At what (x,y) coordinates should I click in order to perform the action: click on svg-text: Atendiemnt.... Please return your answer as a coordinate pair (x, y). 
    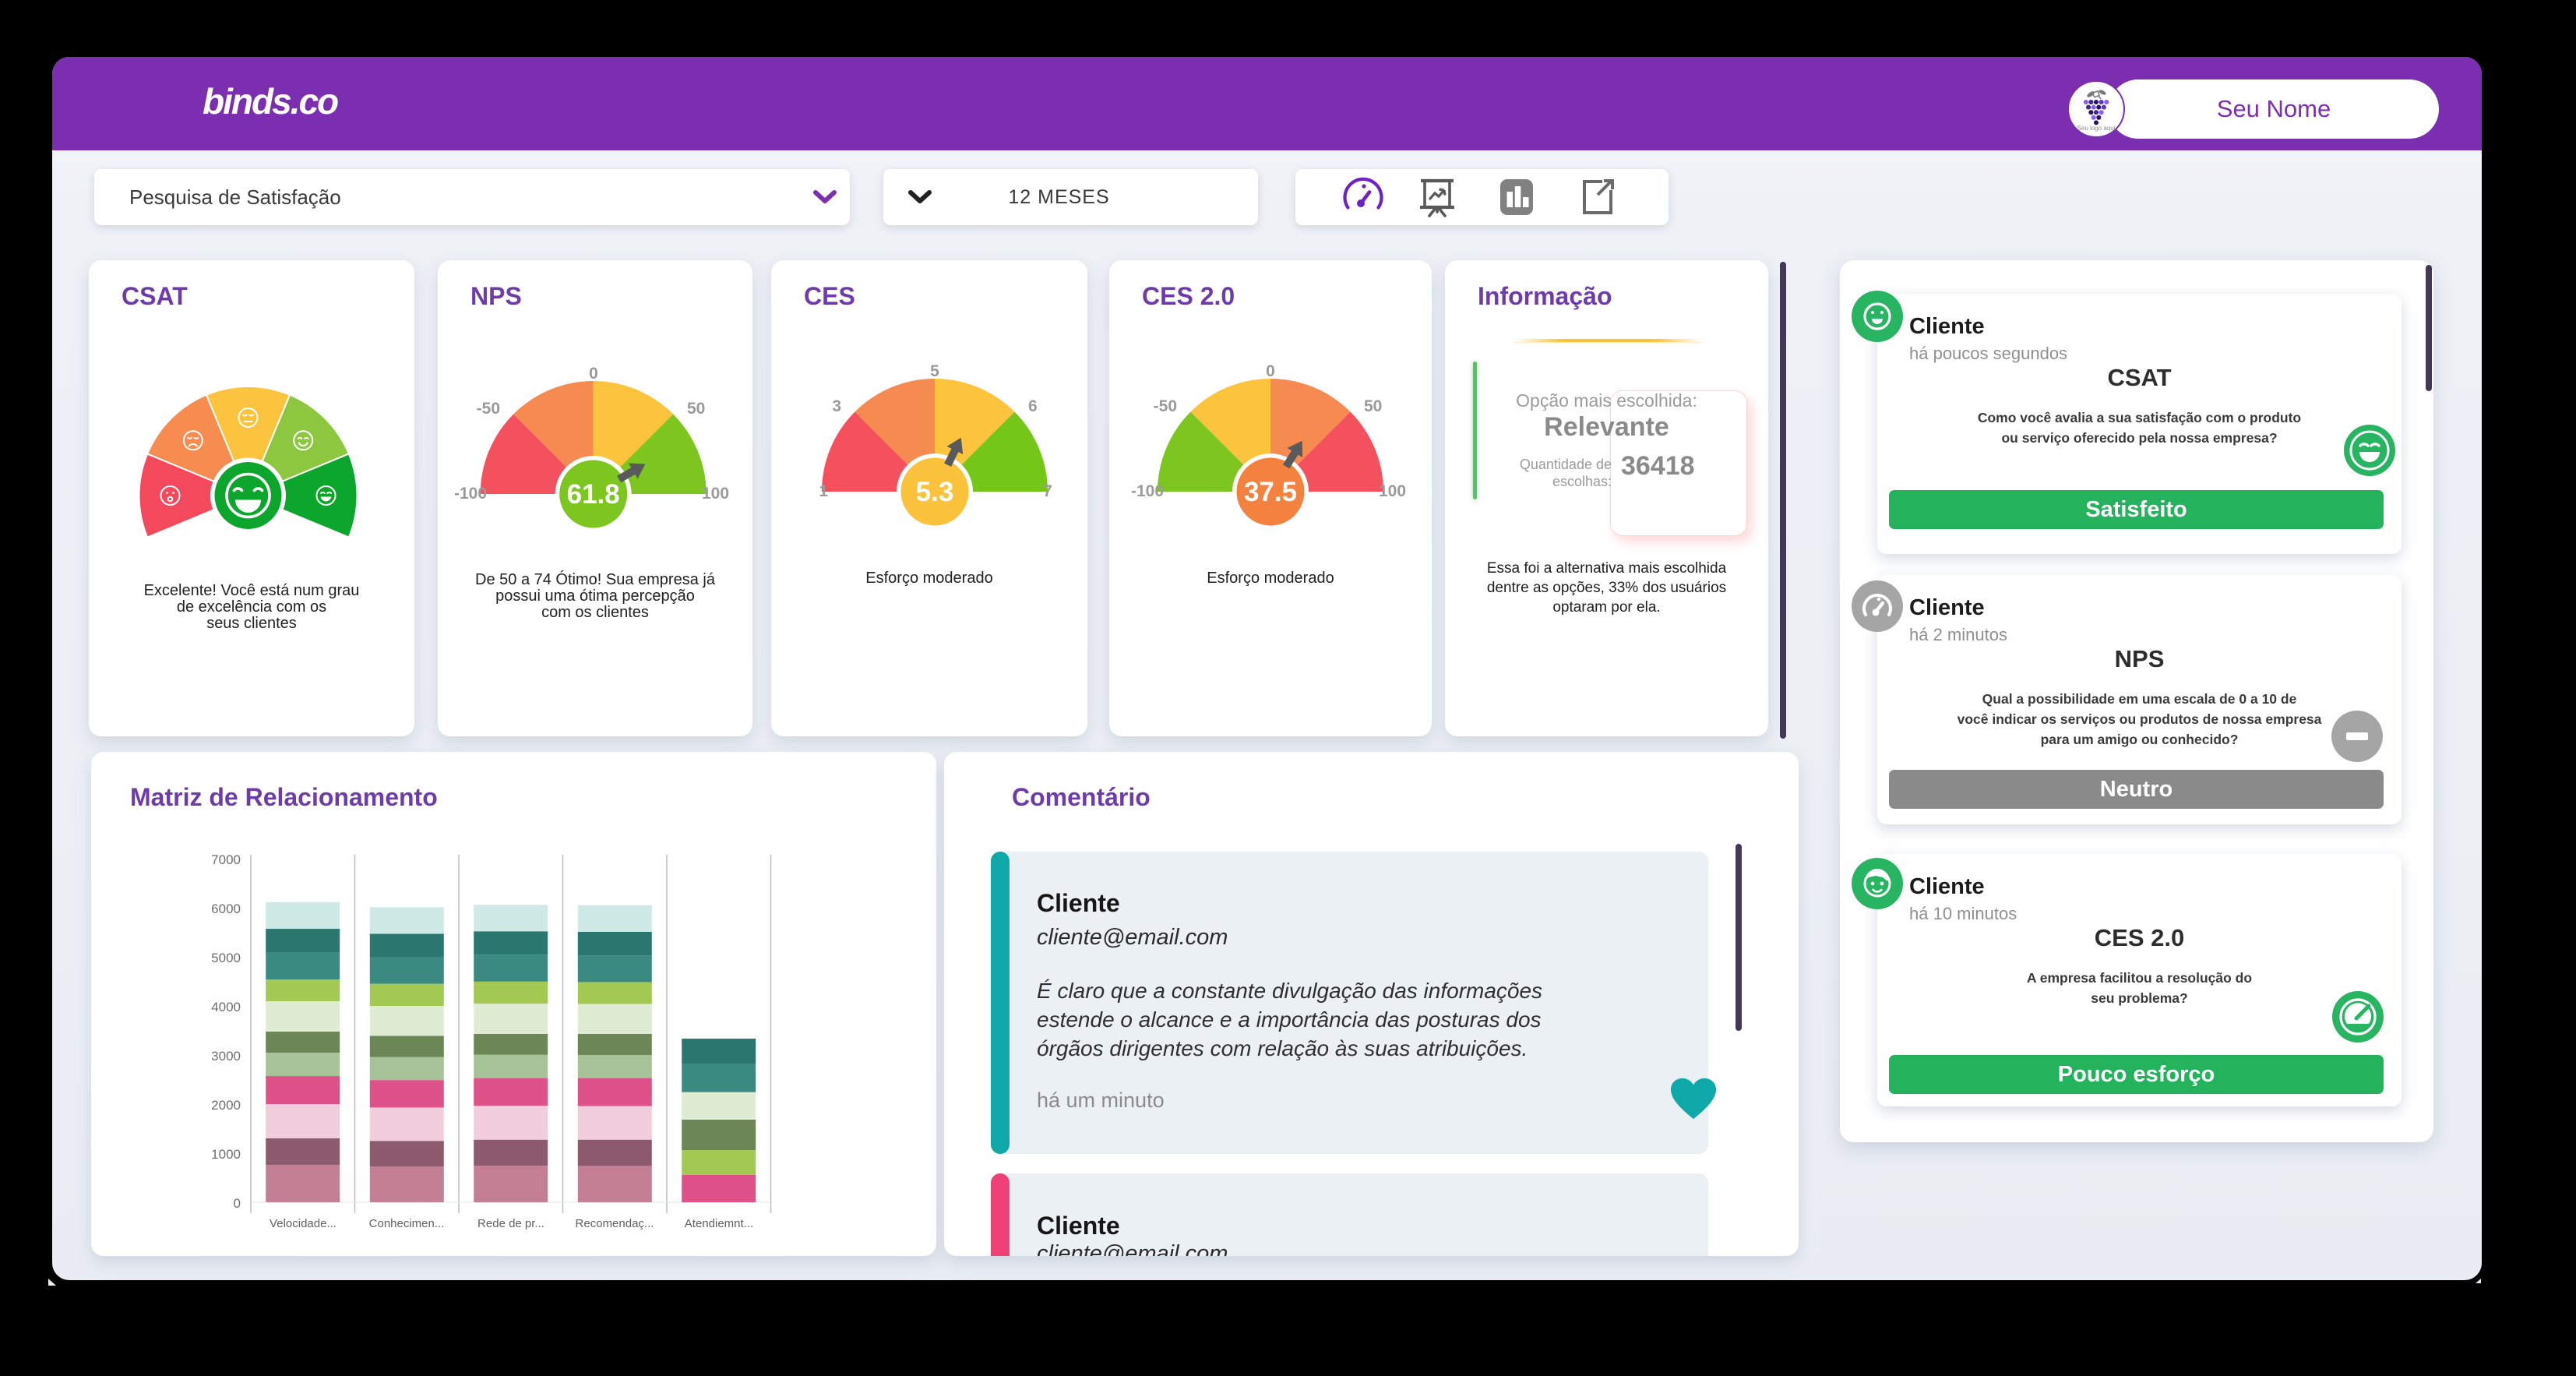
    Looking at the image, I should click on (719, 1223).